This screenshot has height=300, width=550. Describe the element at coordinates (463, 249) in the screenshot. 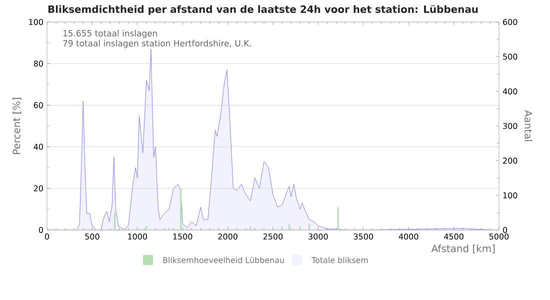

I see `x-axis-title: Afstand [km]` at that location.